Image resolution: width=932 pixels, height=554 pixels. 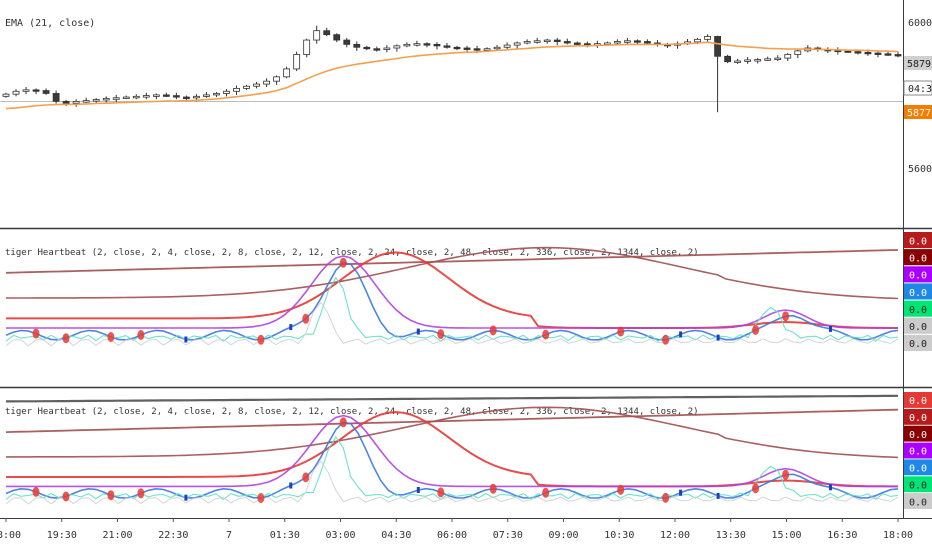 What do you see at coordinates (918, 63) in the screenshot?
I see `last-price-tag-bg` at bounding box center [918, 63].